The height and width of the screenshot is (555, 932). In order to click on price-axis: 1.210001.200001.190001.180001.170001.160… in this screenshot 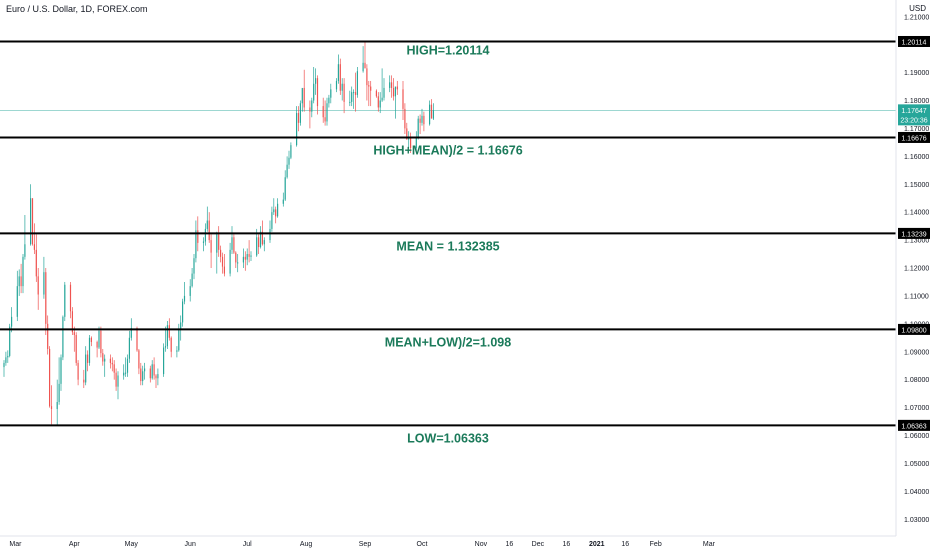, I will do `click(916, 269)`.